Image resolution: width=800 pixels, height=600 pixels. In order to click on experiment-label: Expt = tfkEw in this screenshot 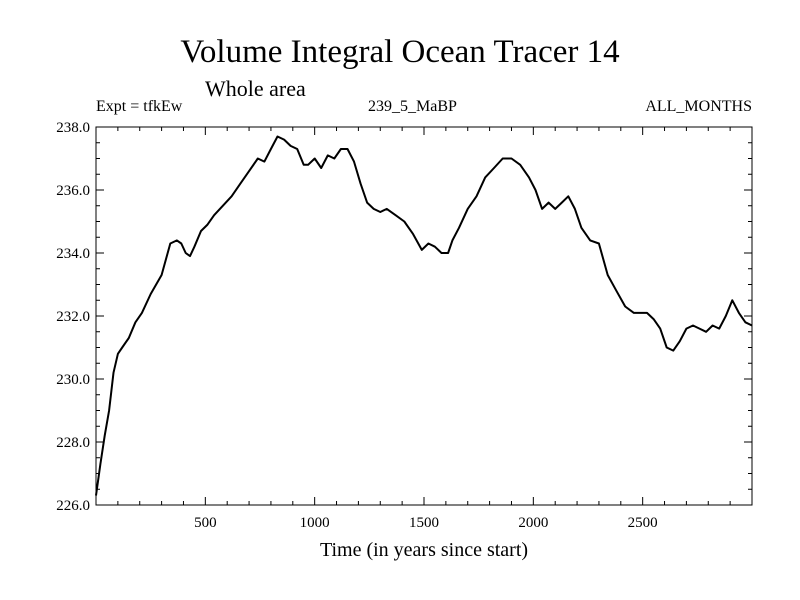, I will do `click(139, 106)`.